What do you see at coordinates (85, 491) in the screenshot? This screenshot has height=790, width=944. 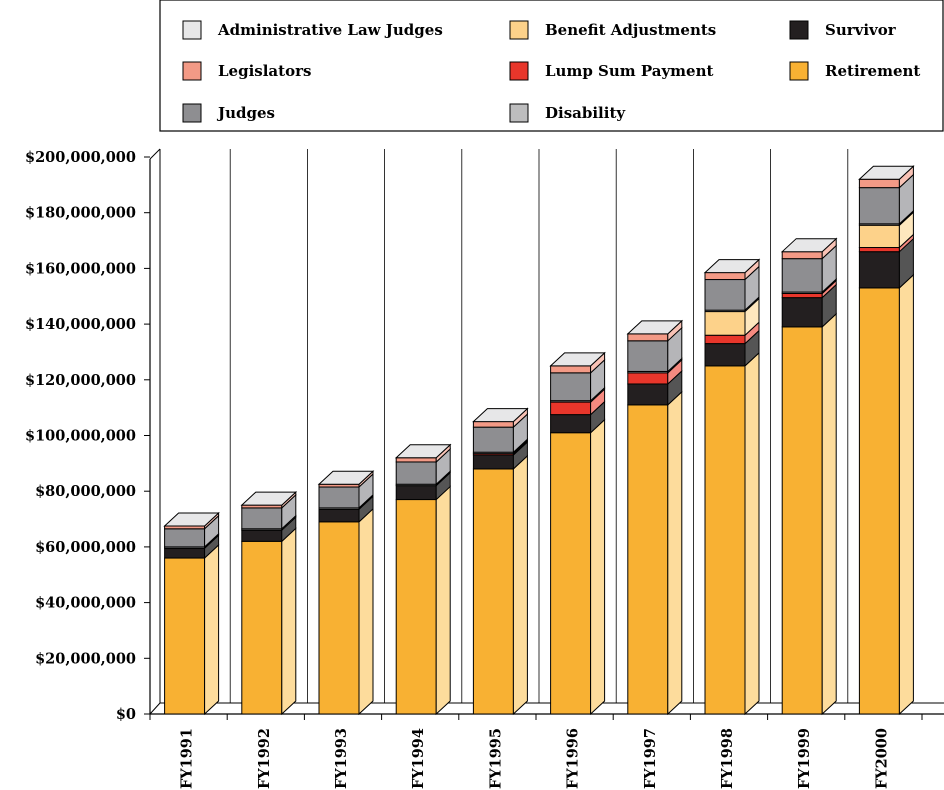 I see `y-tick-label: $80,000,000` at bounding box center [85, 491].